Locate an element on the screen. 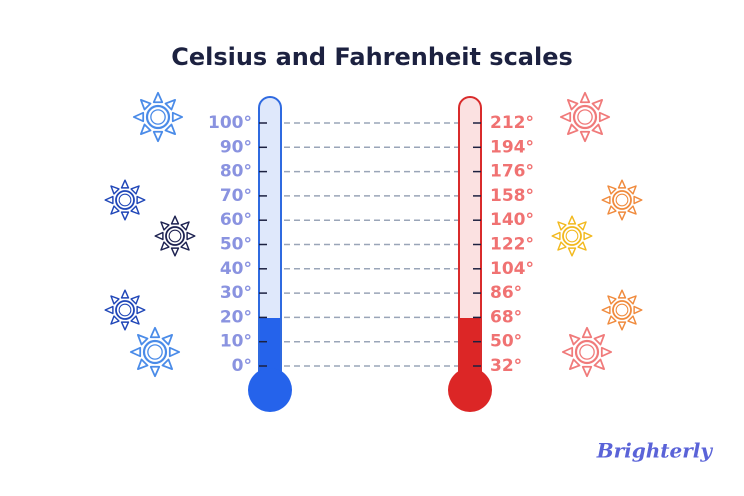  fahrenheit-label: 86° is located at coordinates (506, 293).